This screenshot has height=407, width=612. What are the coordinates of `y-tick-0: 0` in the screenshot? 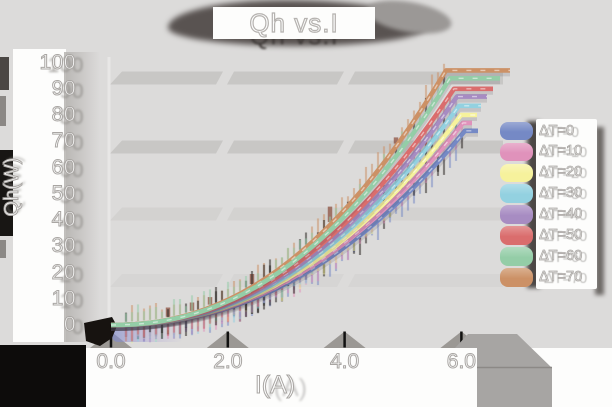 It's located at (69, 325).